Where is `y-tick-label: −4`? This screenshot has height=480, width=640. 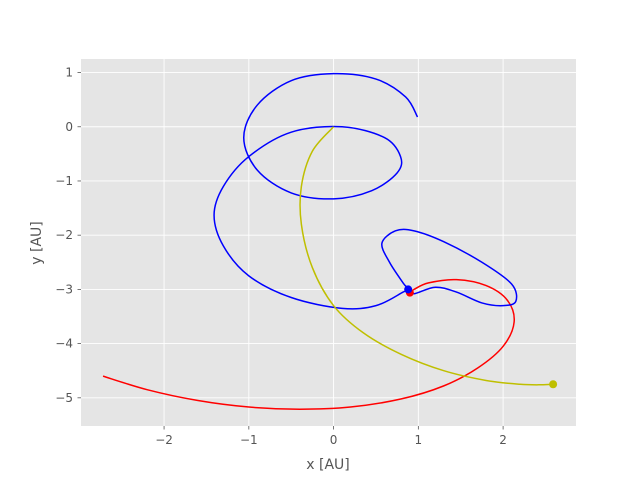
y-tick-label: −4 is located at coordinates (64, 344).